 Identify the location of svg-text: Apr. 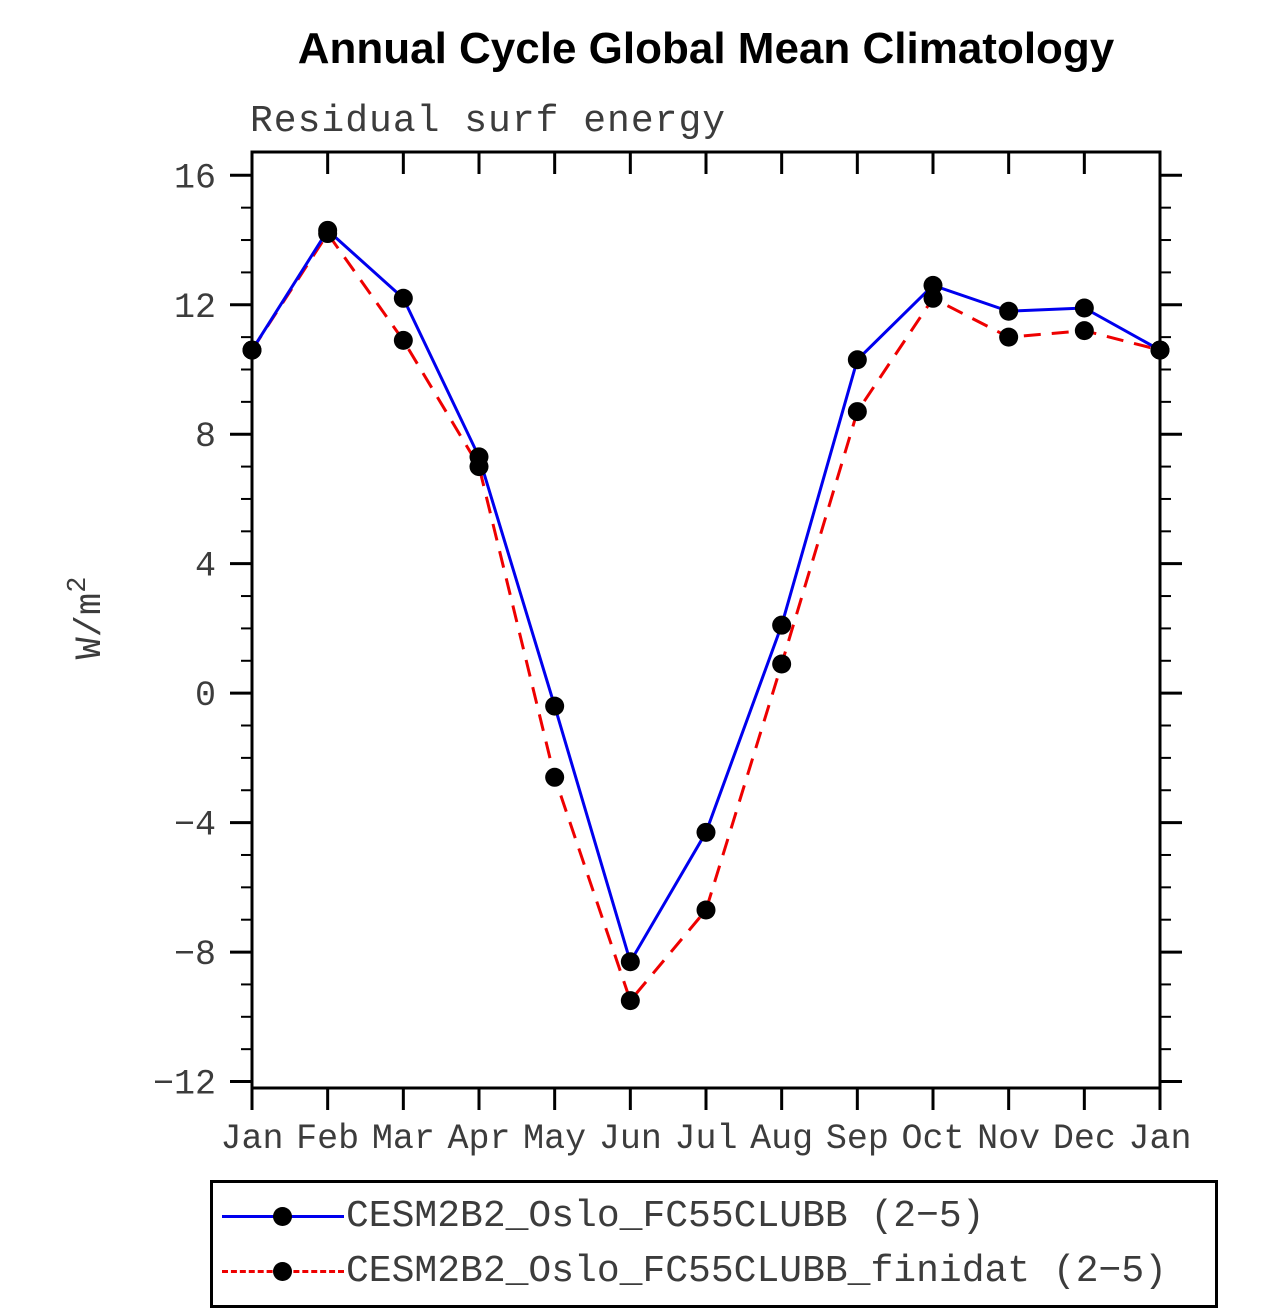
(478, 1139).